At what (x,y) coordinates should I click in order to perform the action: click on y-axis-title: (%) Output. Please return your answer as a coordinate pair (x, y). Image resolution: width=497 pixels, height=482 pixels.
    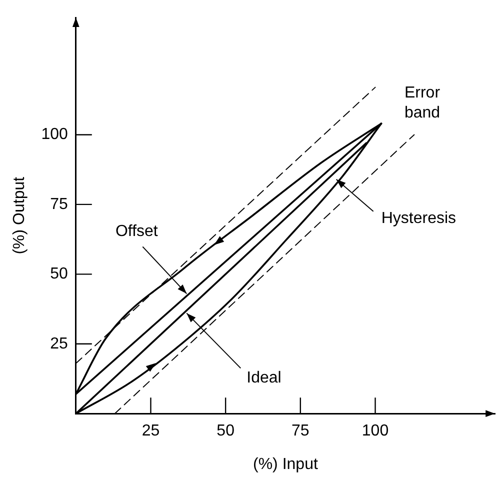
    Looking at the image, I should click on (19, 215).